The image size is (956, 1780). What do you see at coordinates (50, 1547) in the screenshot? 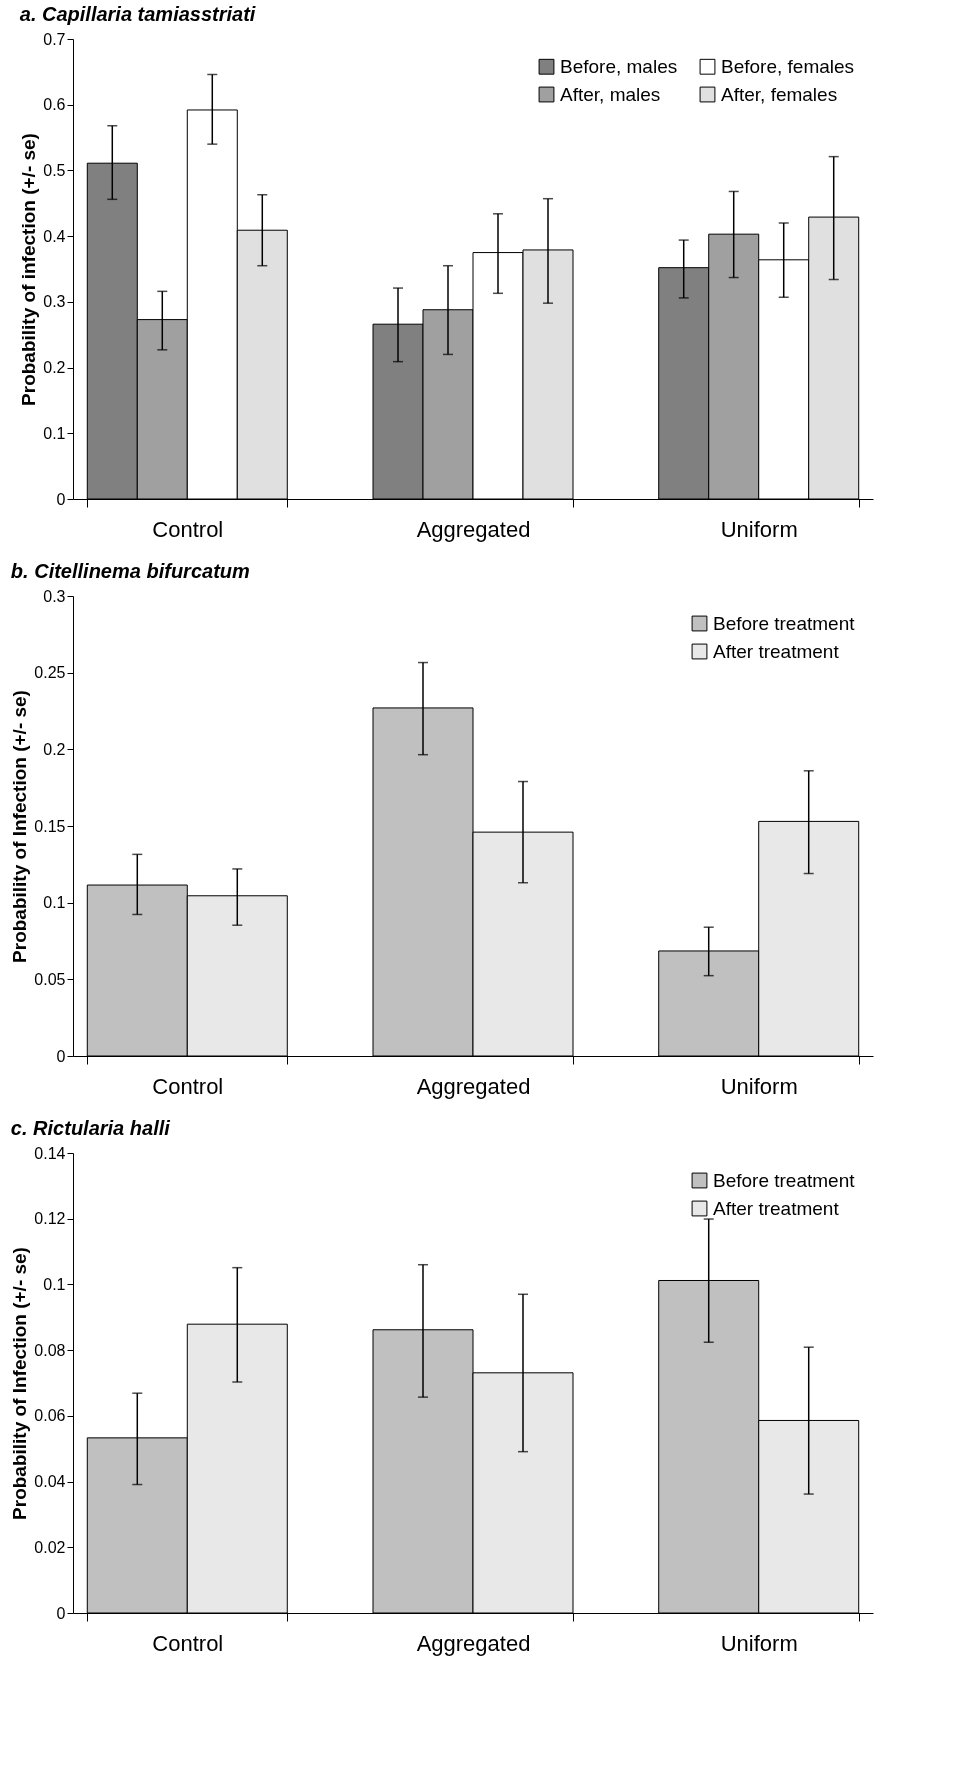
I see `y-tick-label: 0.02` at bounding box center [50, 1547].